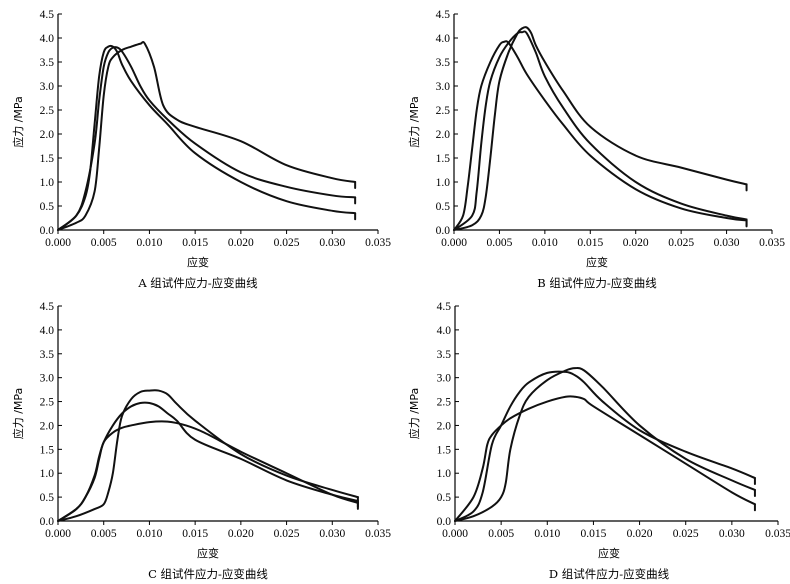 The width and height of the screenshot is (790, 584). I want to click on chart-caption: B 组试件应力-应变曲线, so click(597, 283).